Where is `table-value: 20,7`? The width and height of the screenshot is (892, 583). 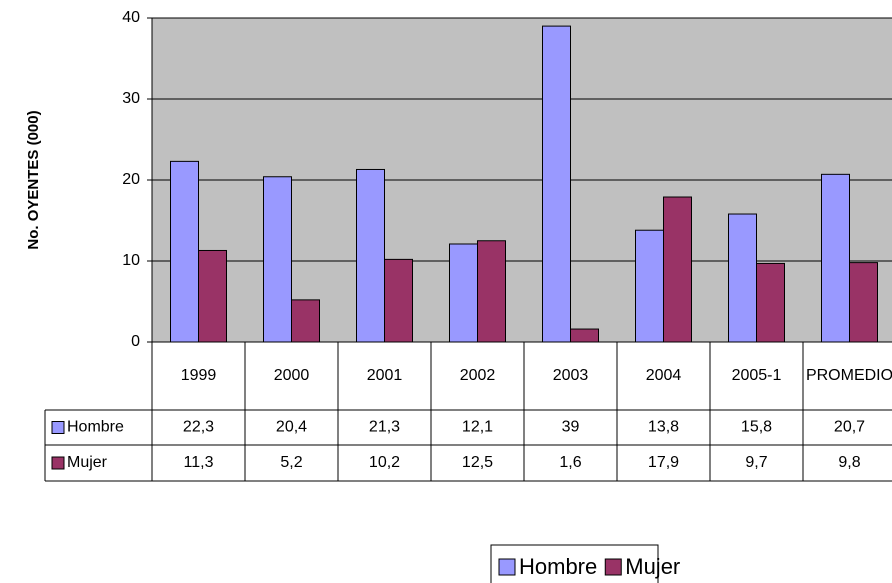 table-value: 20,7 is located at coordinates (849, 427).